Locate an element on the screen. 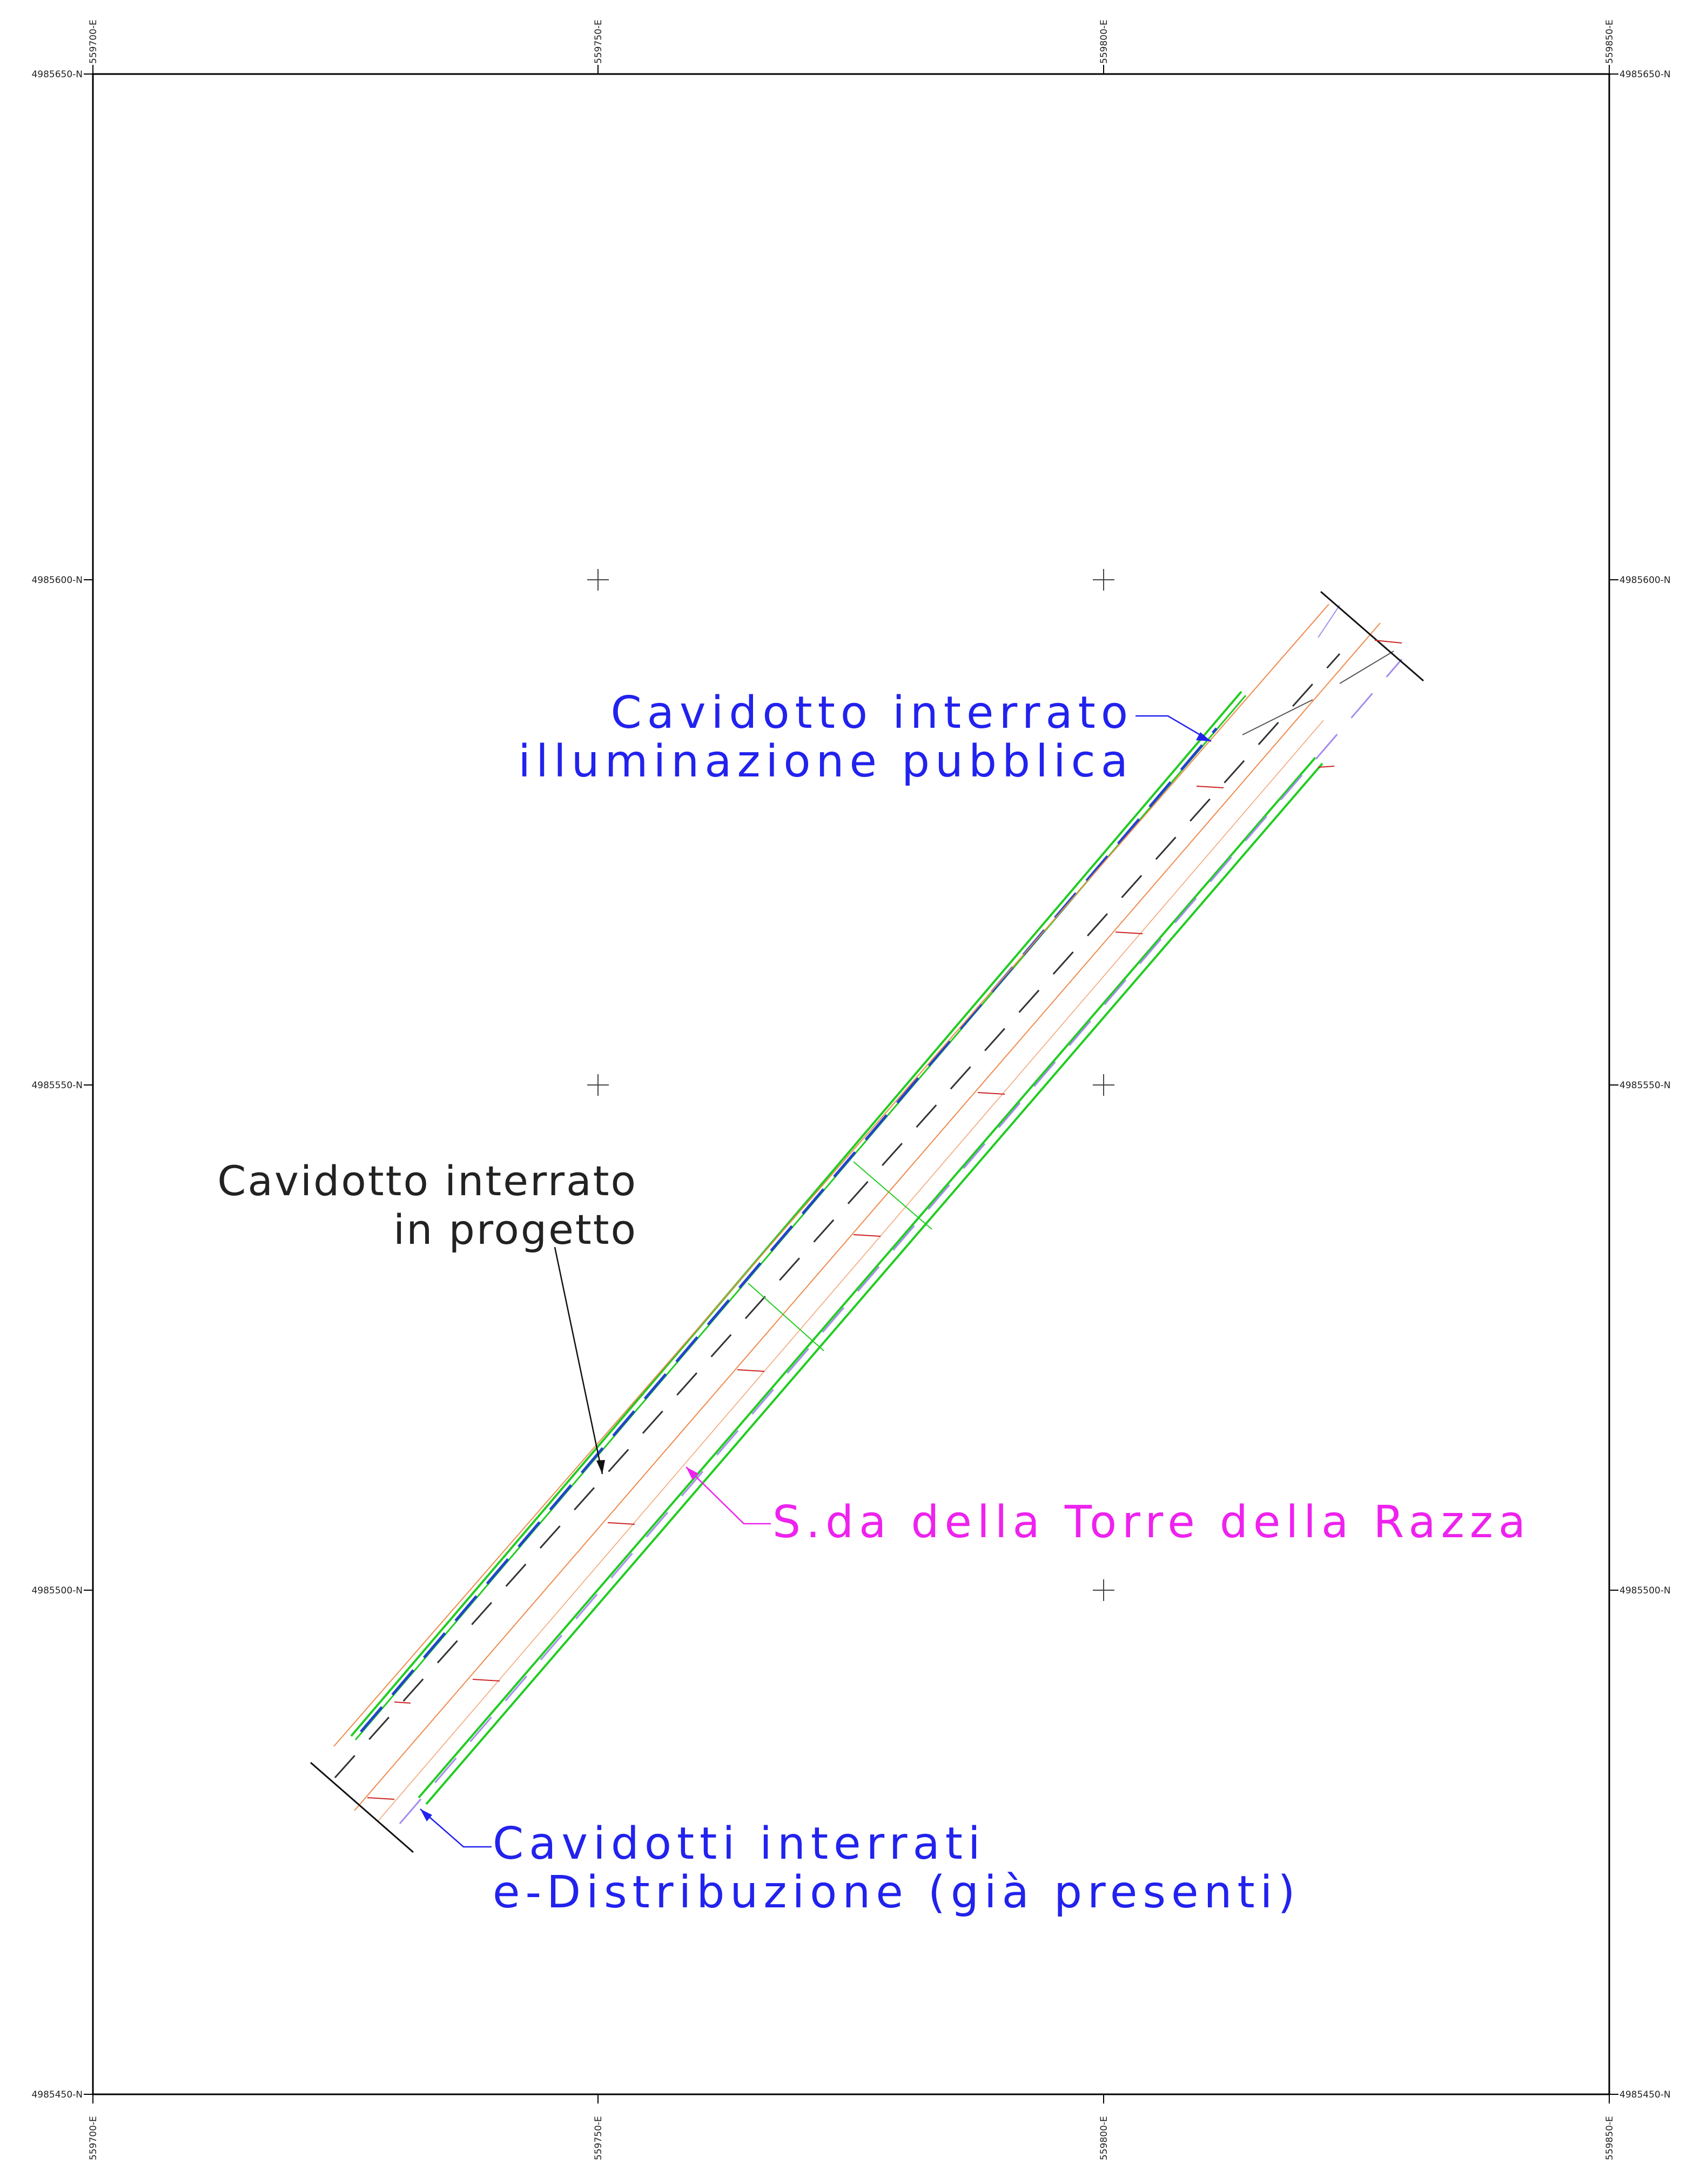  label-strada: S.da della Torre della Razza is located at coordinates (1151, 1522).